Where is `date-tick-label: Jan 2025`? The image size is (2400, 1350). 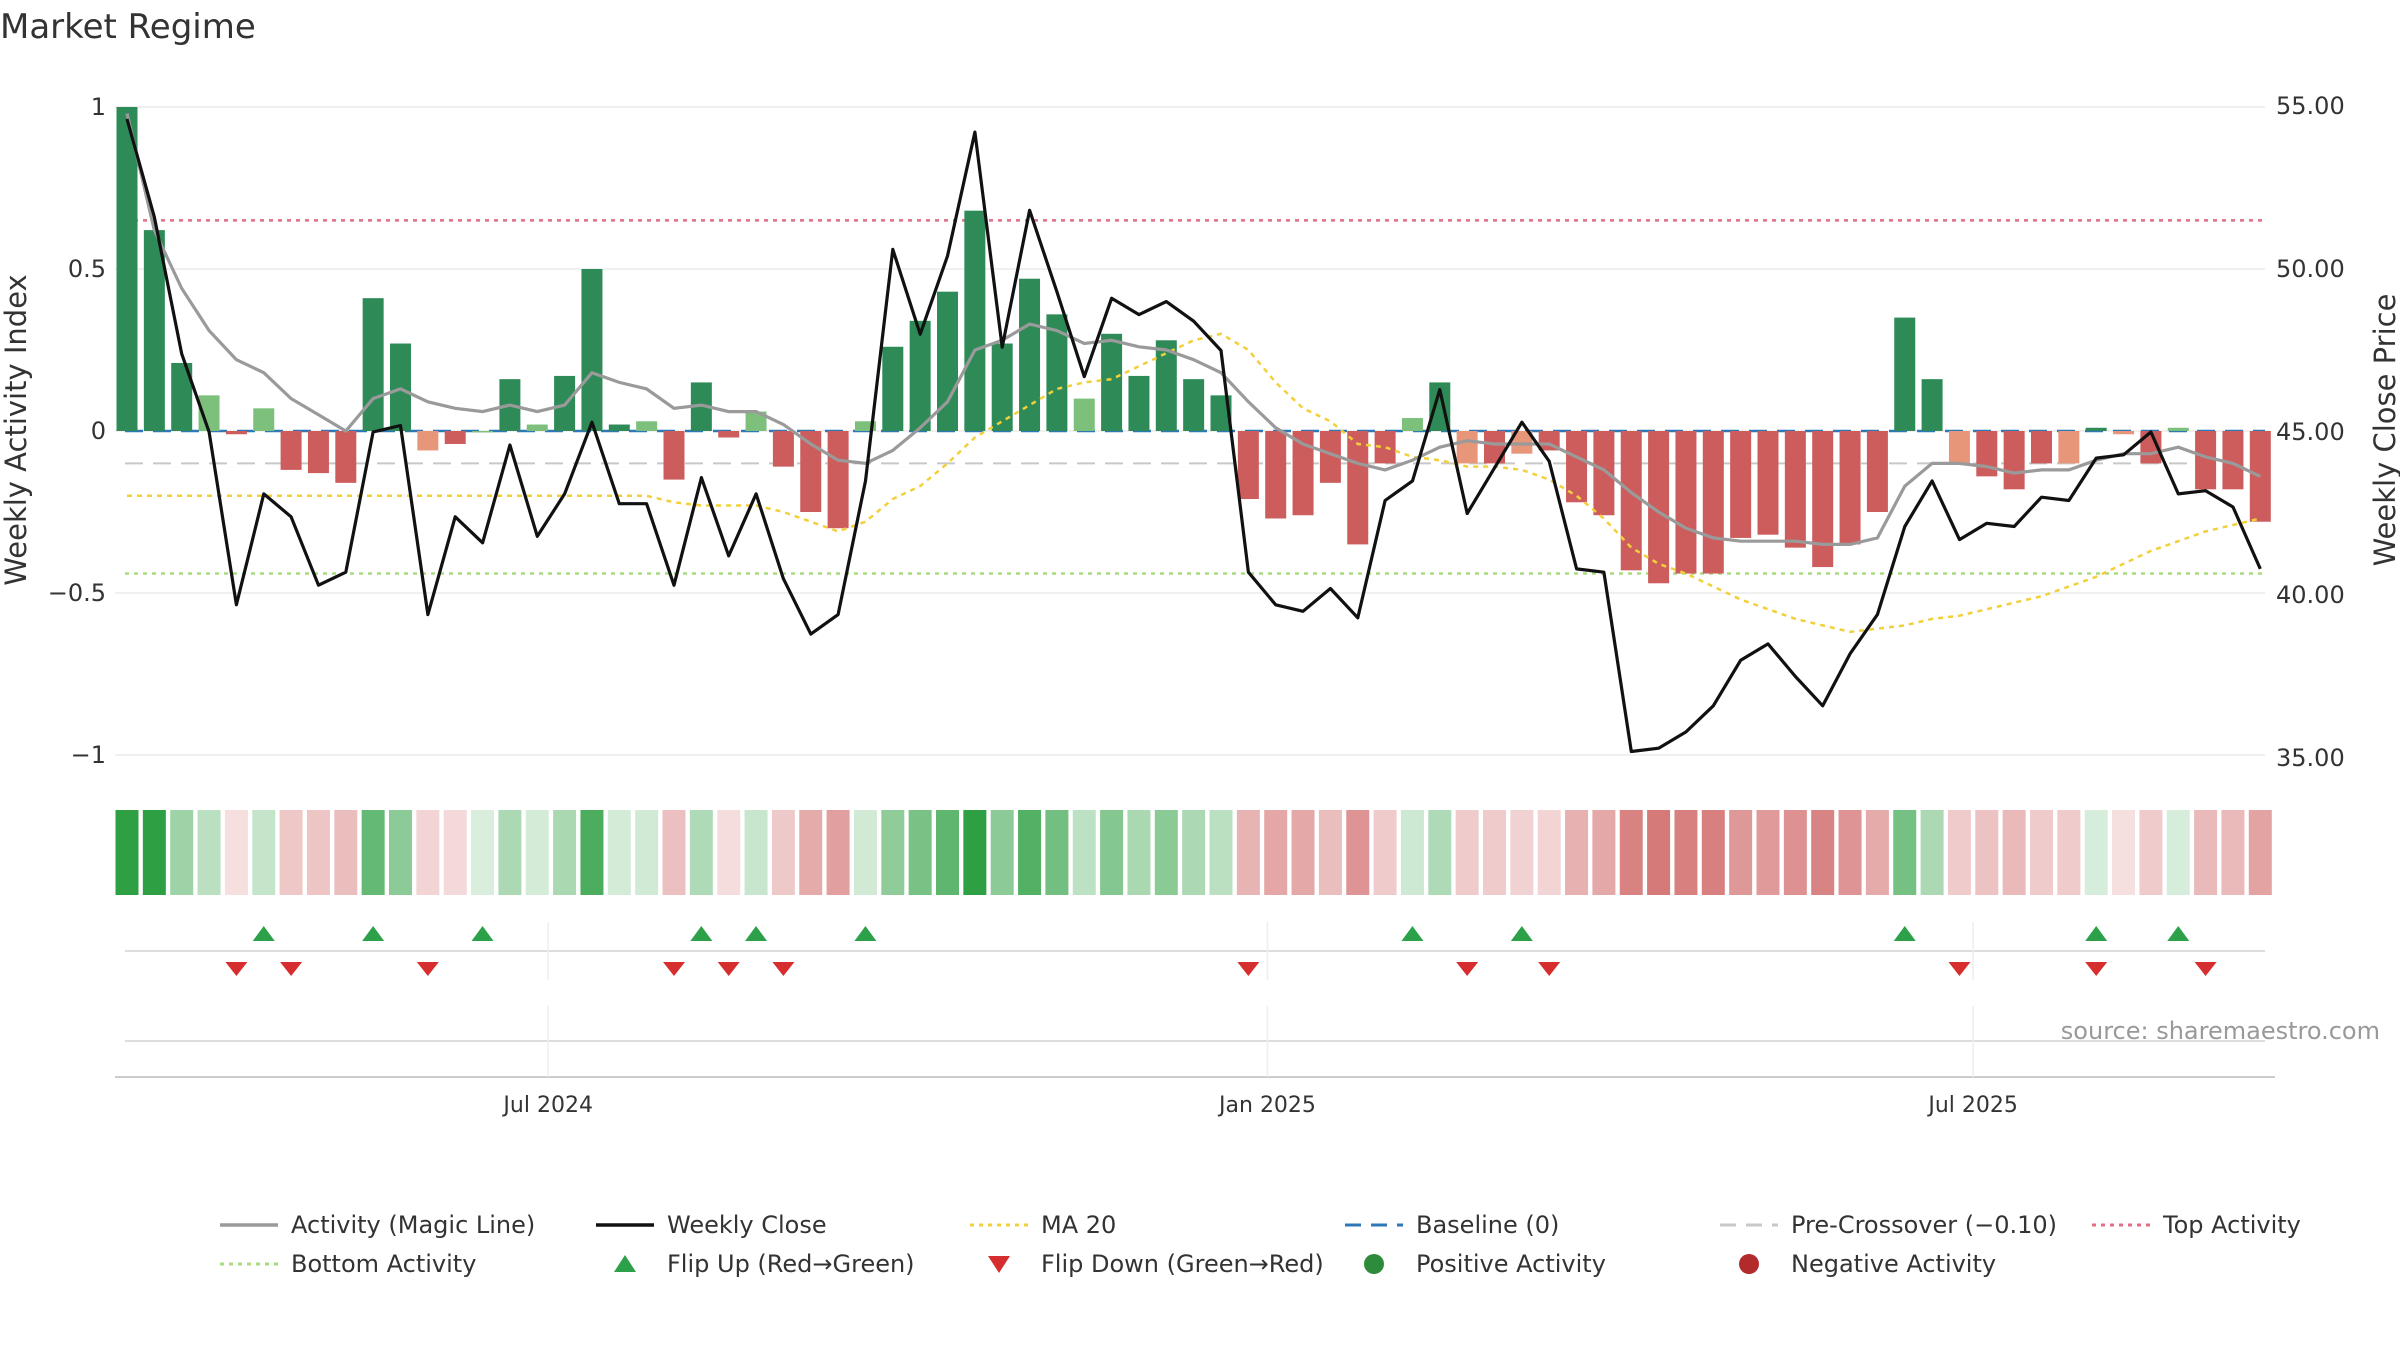 date-tick-label: Jan 2025 is located at coordinates (1266, 1105).